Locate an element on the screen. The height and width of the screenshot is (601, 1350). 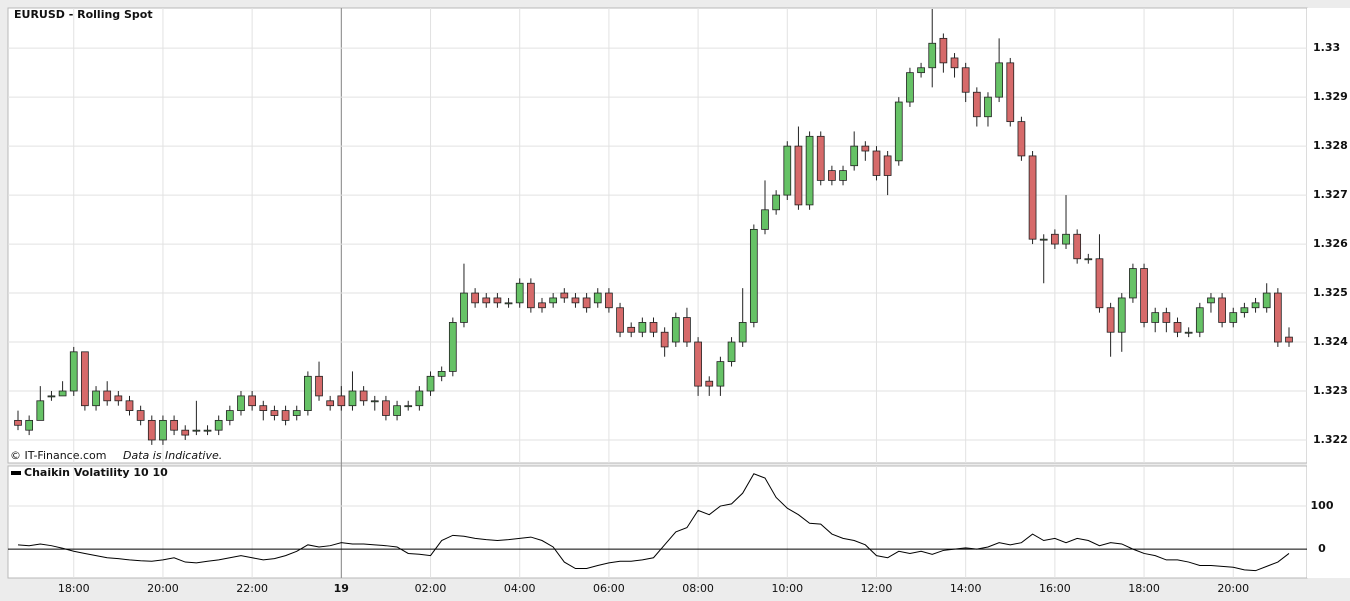
y-tick-label: 1.327 is located at coordinates (1330, 194).